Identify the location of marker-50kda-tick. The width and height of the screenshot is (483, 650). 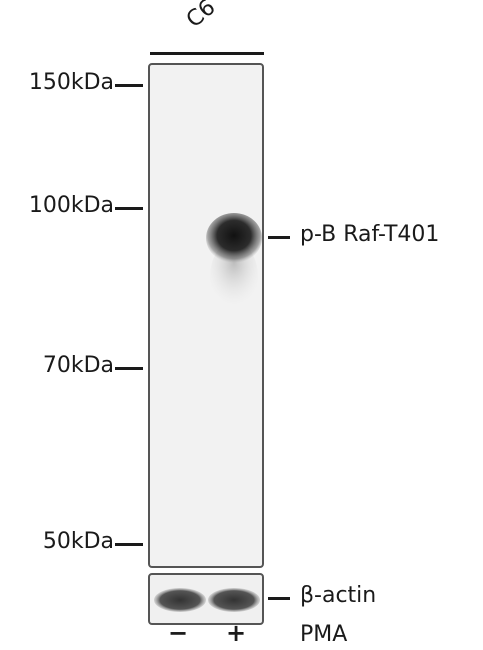
(129, 544).